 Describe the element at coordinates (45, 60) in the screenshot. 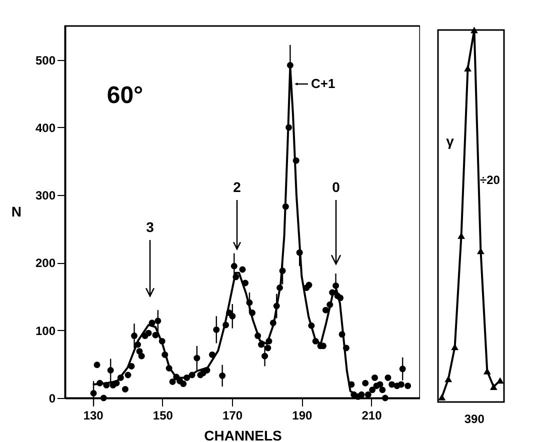

I see `y-tick-label: 500` at that location.